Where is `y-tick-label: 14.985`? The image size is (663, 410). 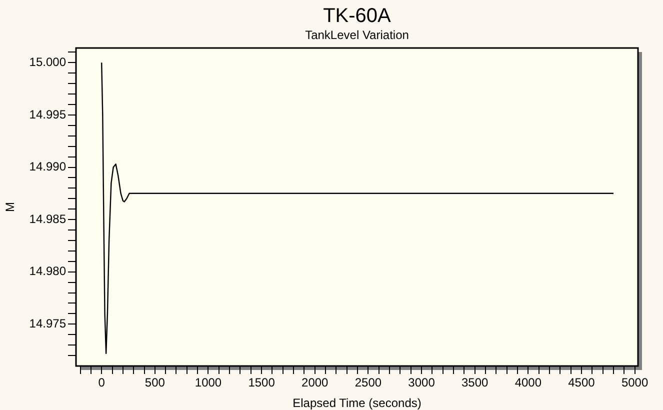
y-tick-label: 14.985 is located at coordinates (47, 219).